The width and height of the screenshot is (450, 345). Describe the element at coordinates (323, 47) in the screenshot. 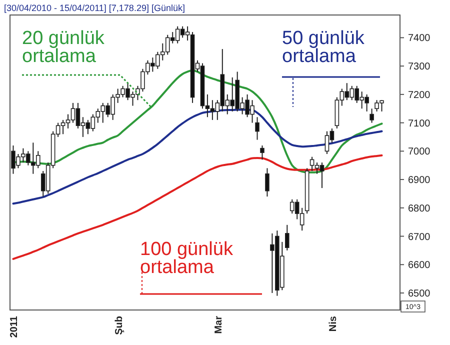

I see `text: 50 günlük ortalama` at that location.